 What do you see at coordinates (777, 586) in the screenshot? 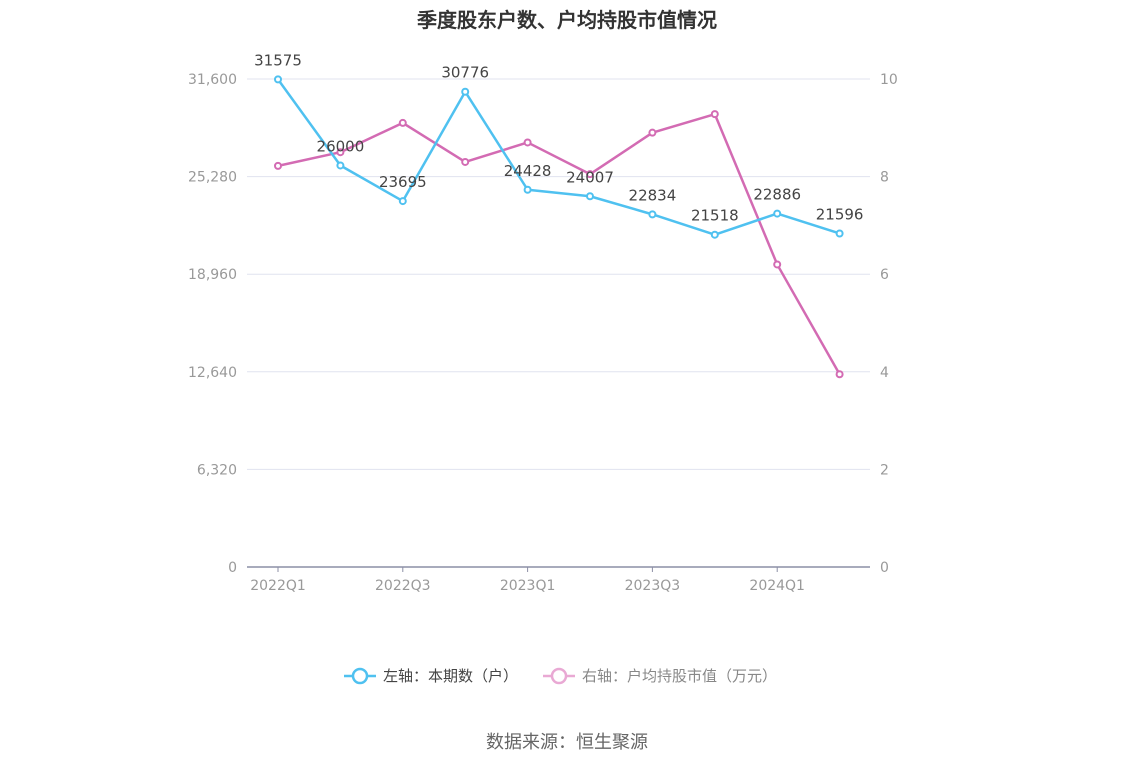
I see `x-tick-label: 2024Q1` at bounding box center [777, 586].